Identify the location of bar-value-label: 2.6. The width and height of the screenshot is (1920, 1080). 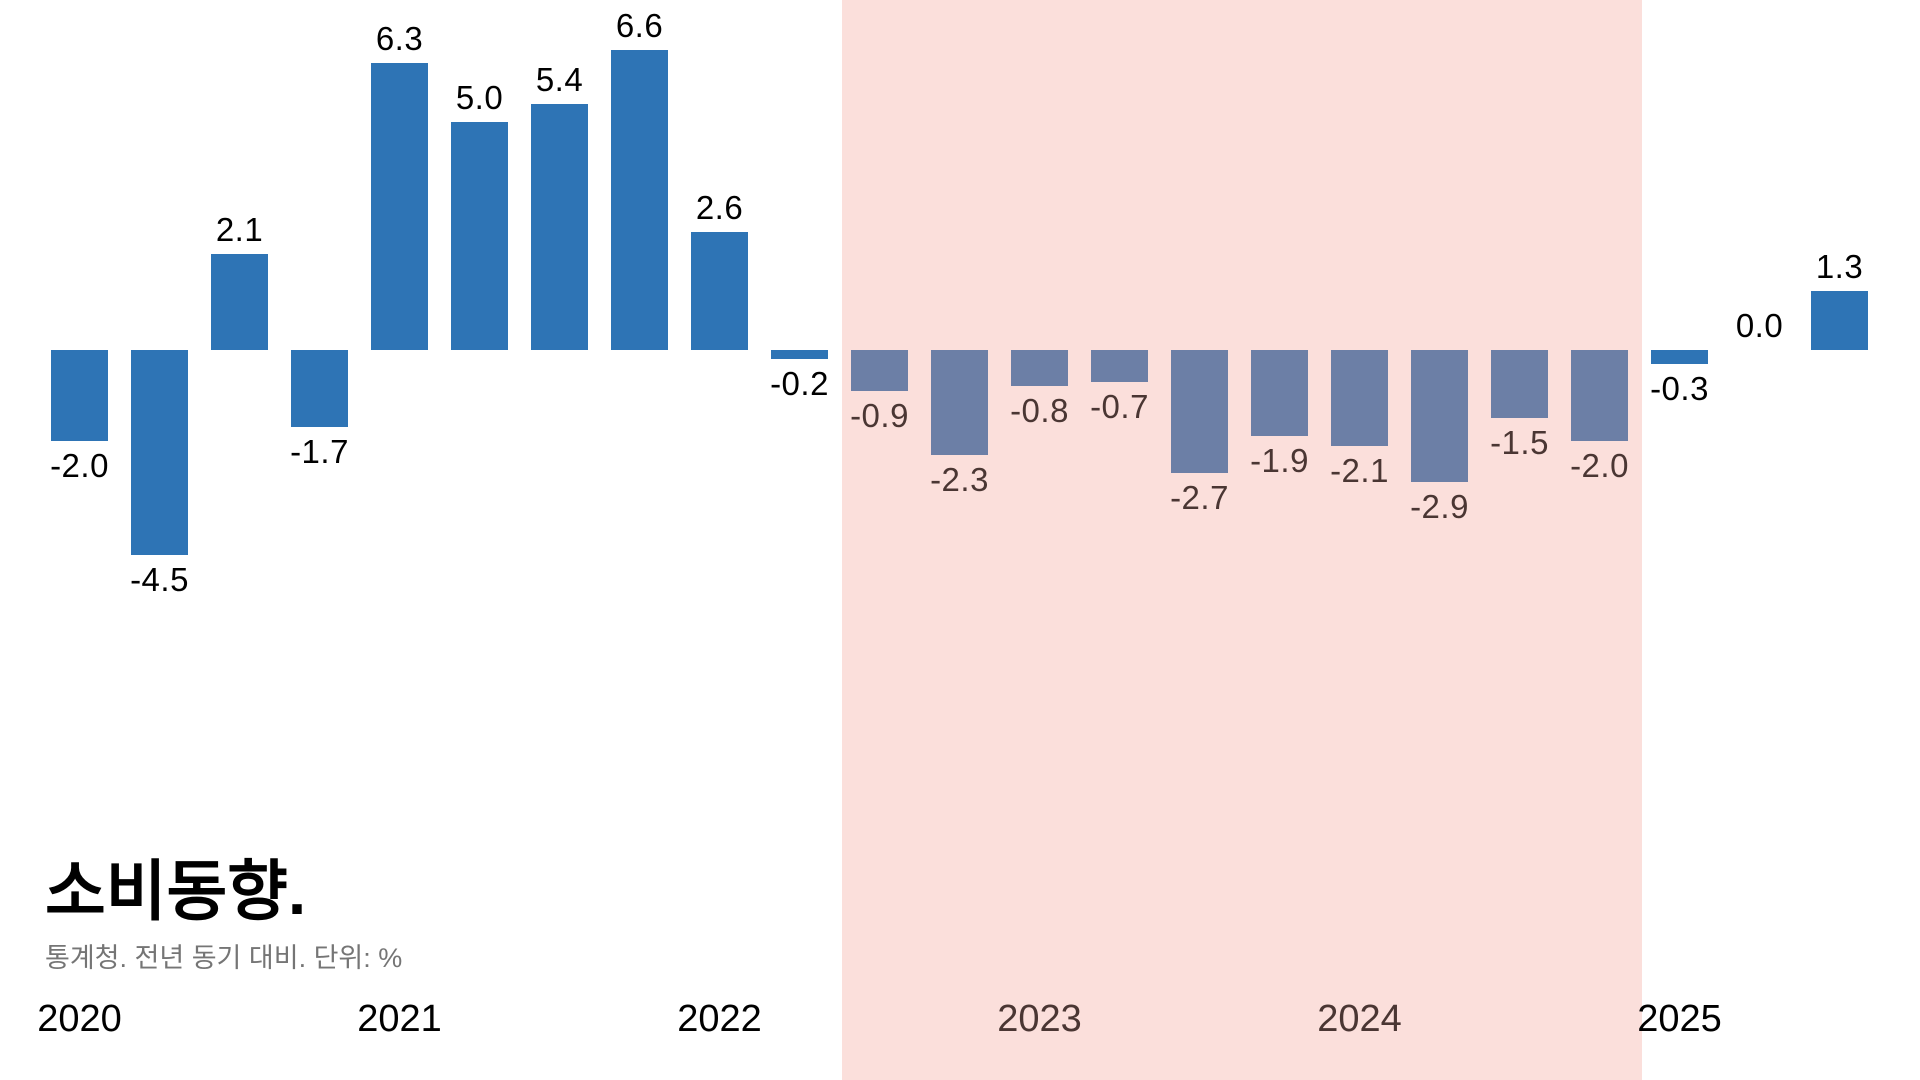
(719, 207).